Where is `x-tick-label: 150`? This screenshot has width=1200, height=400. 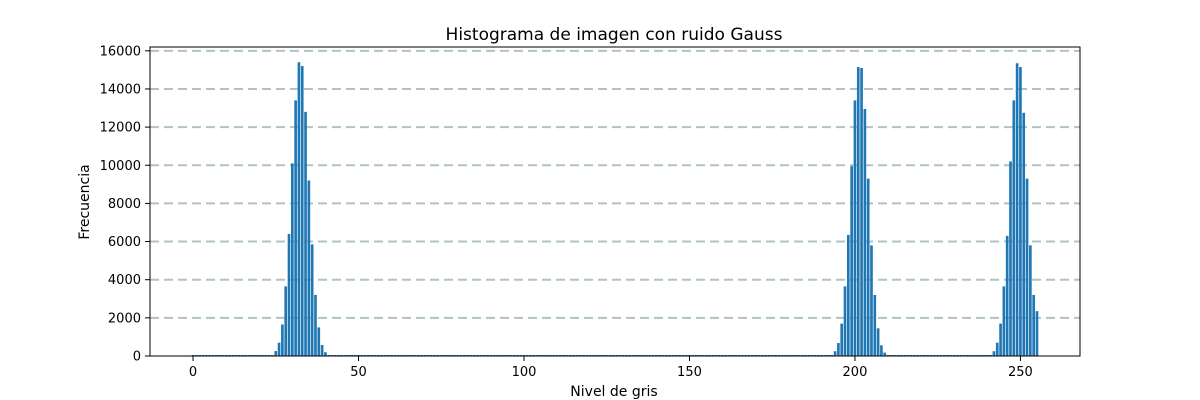 x-tick-label: 150 is located at coordinates (689, 372).